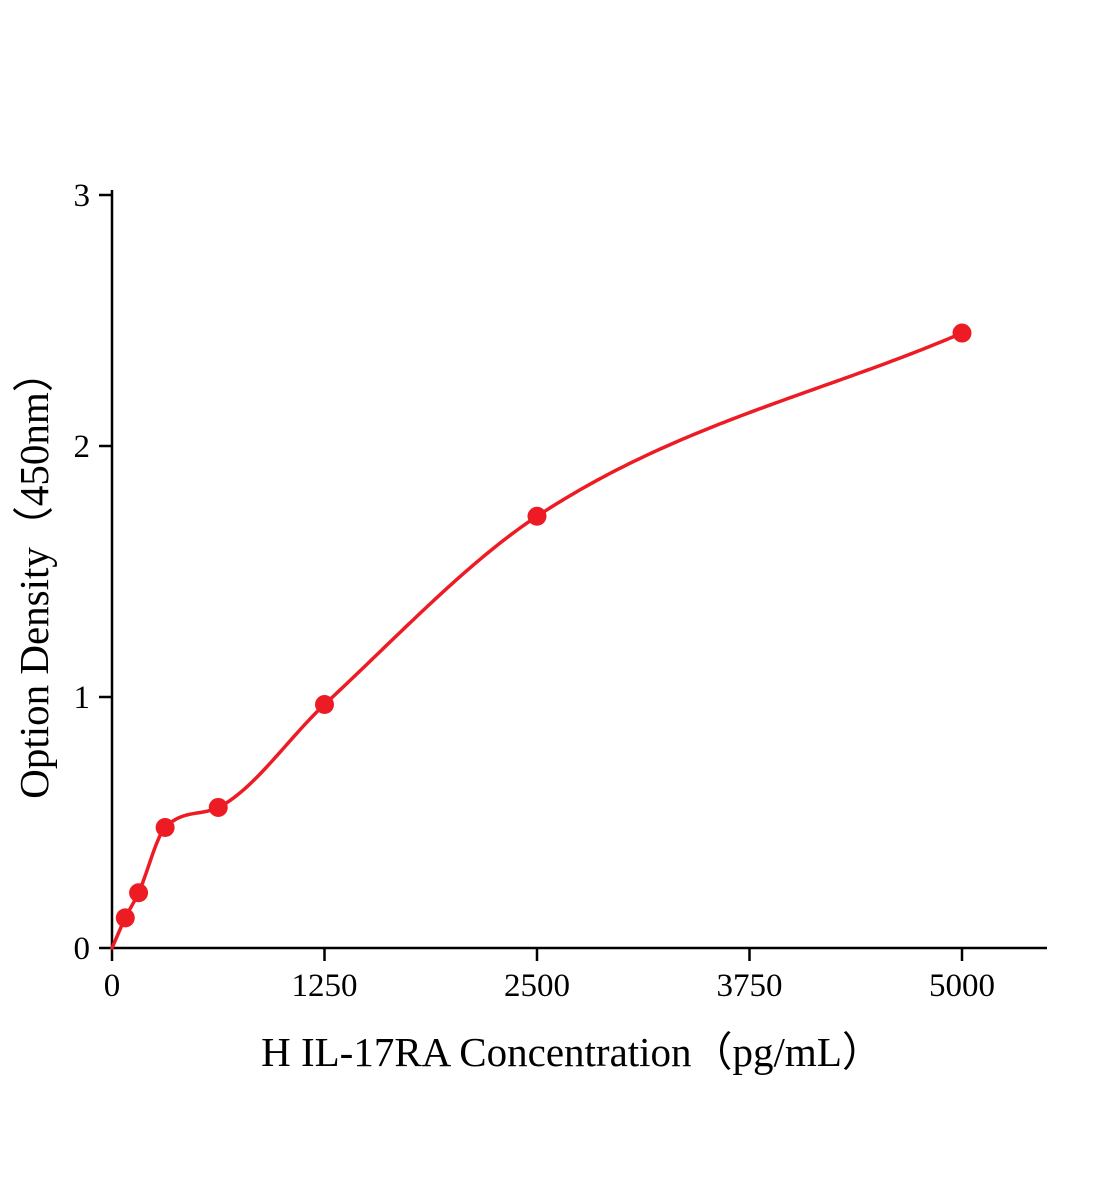 The height and width of the screenshot is (1200, 1104). I want to click on x-tick-label: 1250, so click(325, 986).